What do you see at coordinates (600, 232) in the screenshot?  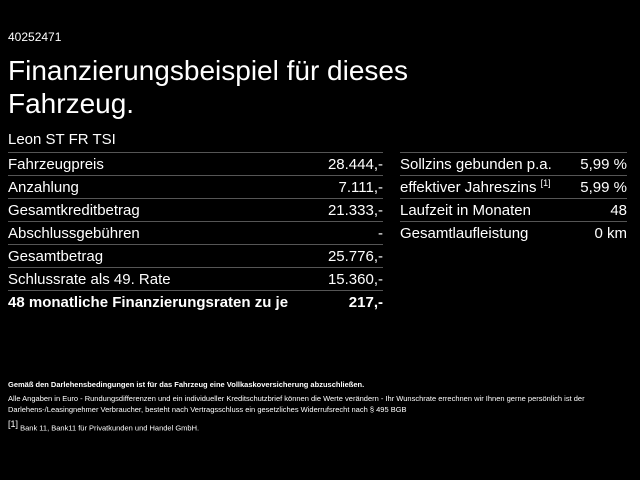 I see `value: 0 km` at bounding box center [600, 232].